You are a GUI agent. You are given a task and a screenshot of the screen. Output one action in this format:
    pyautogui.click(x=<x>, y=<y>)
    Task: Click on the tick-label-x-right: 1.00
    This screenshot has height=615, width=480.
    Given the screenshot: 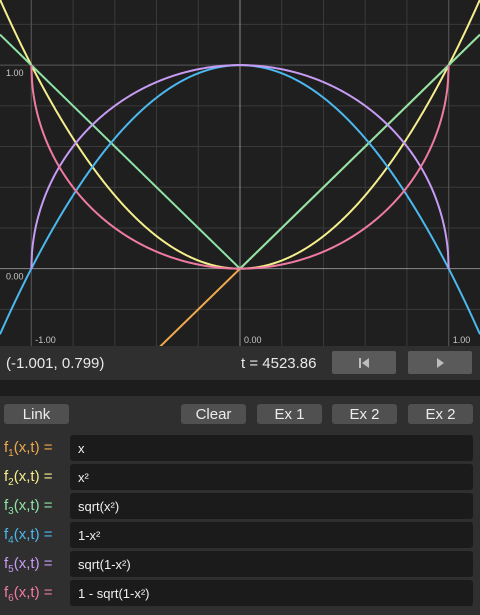 What is the action you would take?
    pyautogui.click(x=462, y=340)
    